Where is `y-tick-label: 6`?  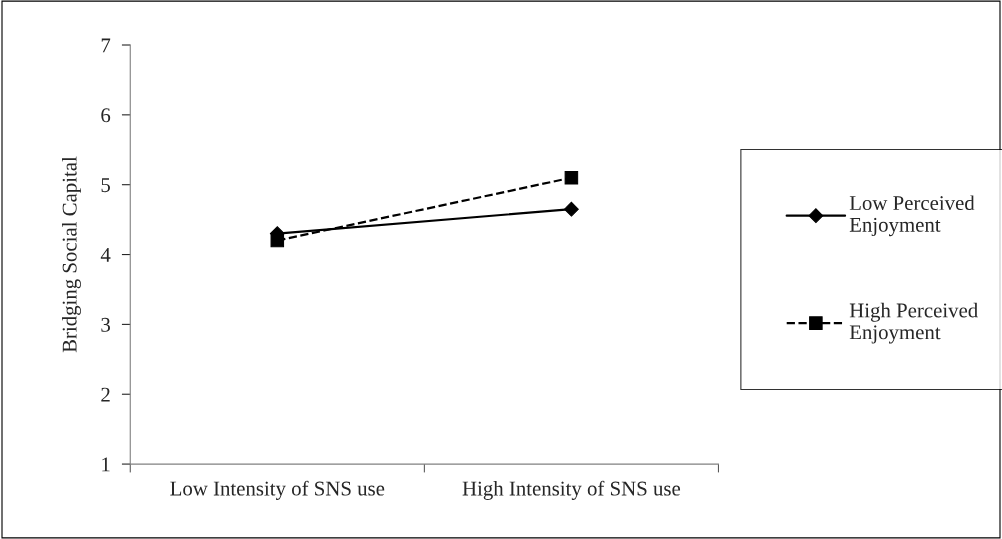
y-tick-label: 6 is located at coordinates (106, 115).